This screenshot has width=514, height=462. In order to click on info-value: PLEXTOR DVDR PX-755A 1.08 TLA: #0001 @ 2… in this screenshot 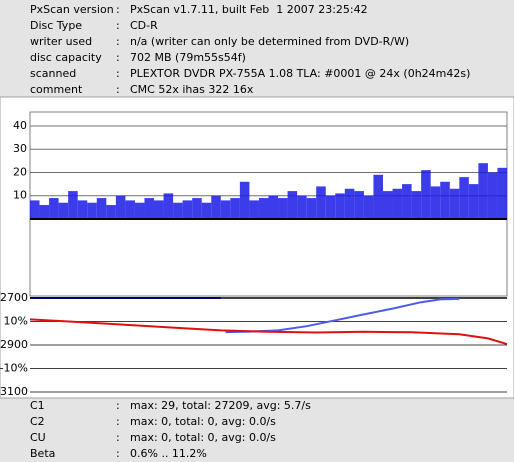, I will do `click(300, 73)`.